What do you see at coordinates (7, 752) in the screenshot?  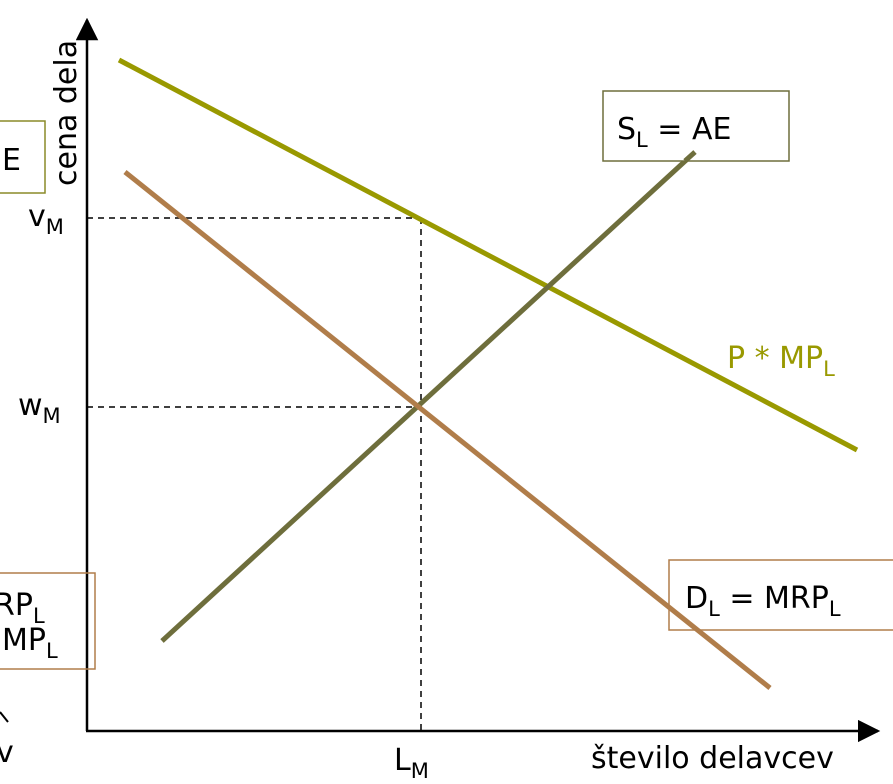 I see `cropped-x-fragment: v` at bounding box center [7, 752].